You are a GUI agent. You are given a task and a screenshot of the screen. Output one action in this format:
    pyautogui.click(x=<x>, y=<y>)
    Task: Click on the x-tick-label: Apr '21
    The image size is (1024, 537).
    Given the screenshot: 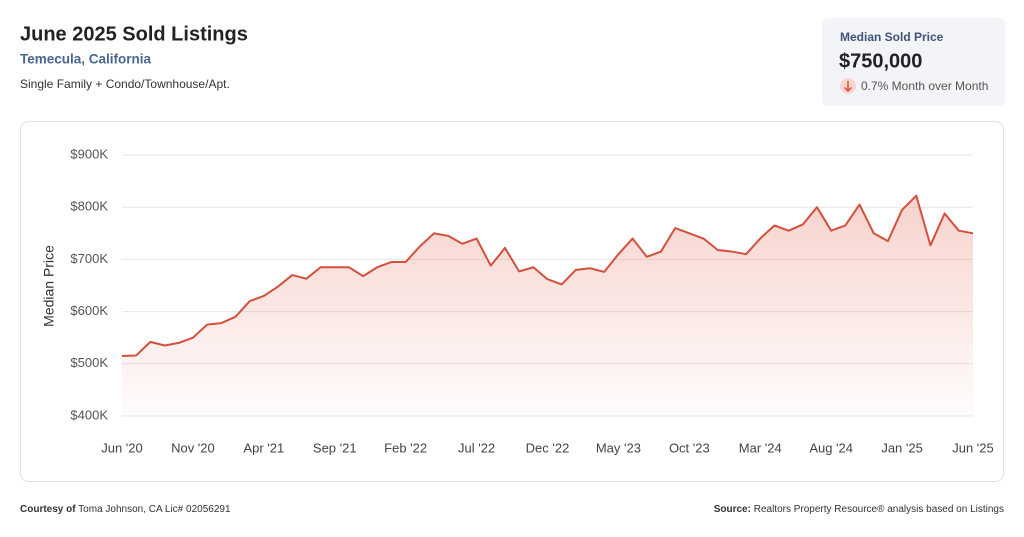 What is the action you would take?
    pyautogui.click(x=263, y=447)
    